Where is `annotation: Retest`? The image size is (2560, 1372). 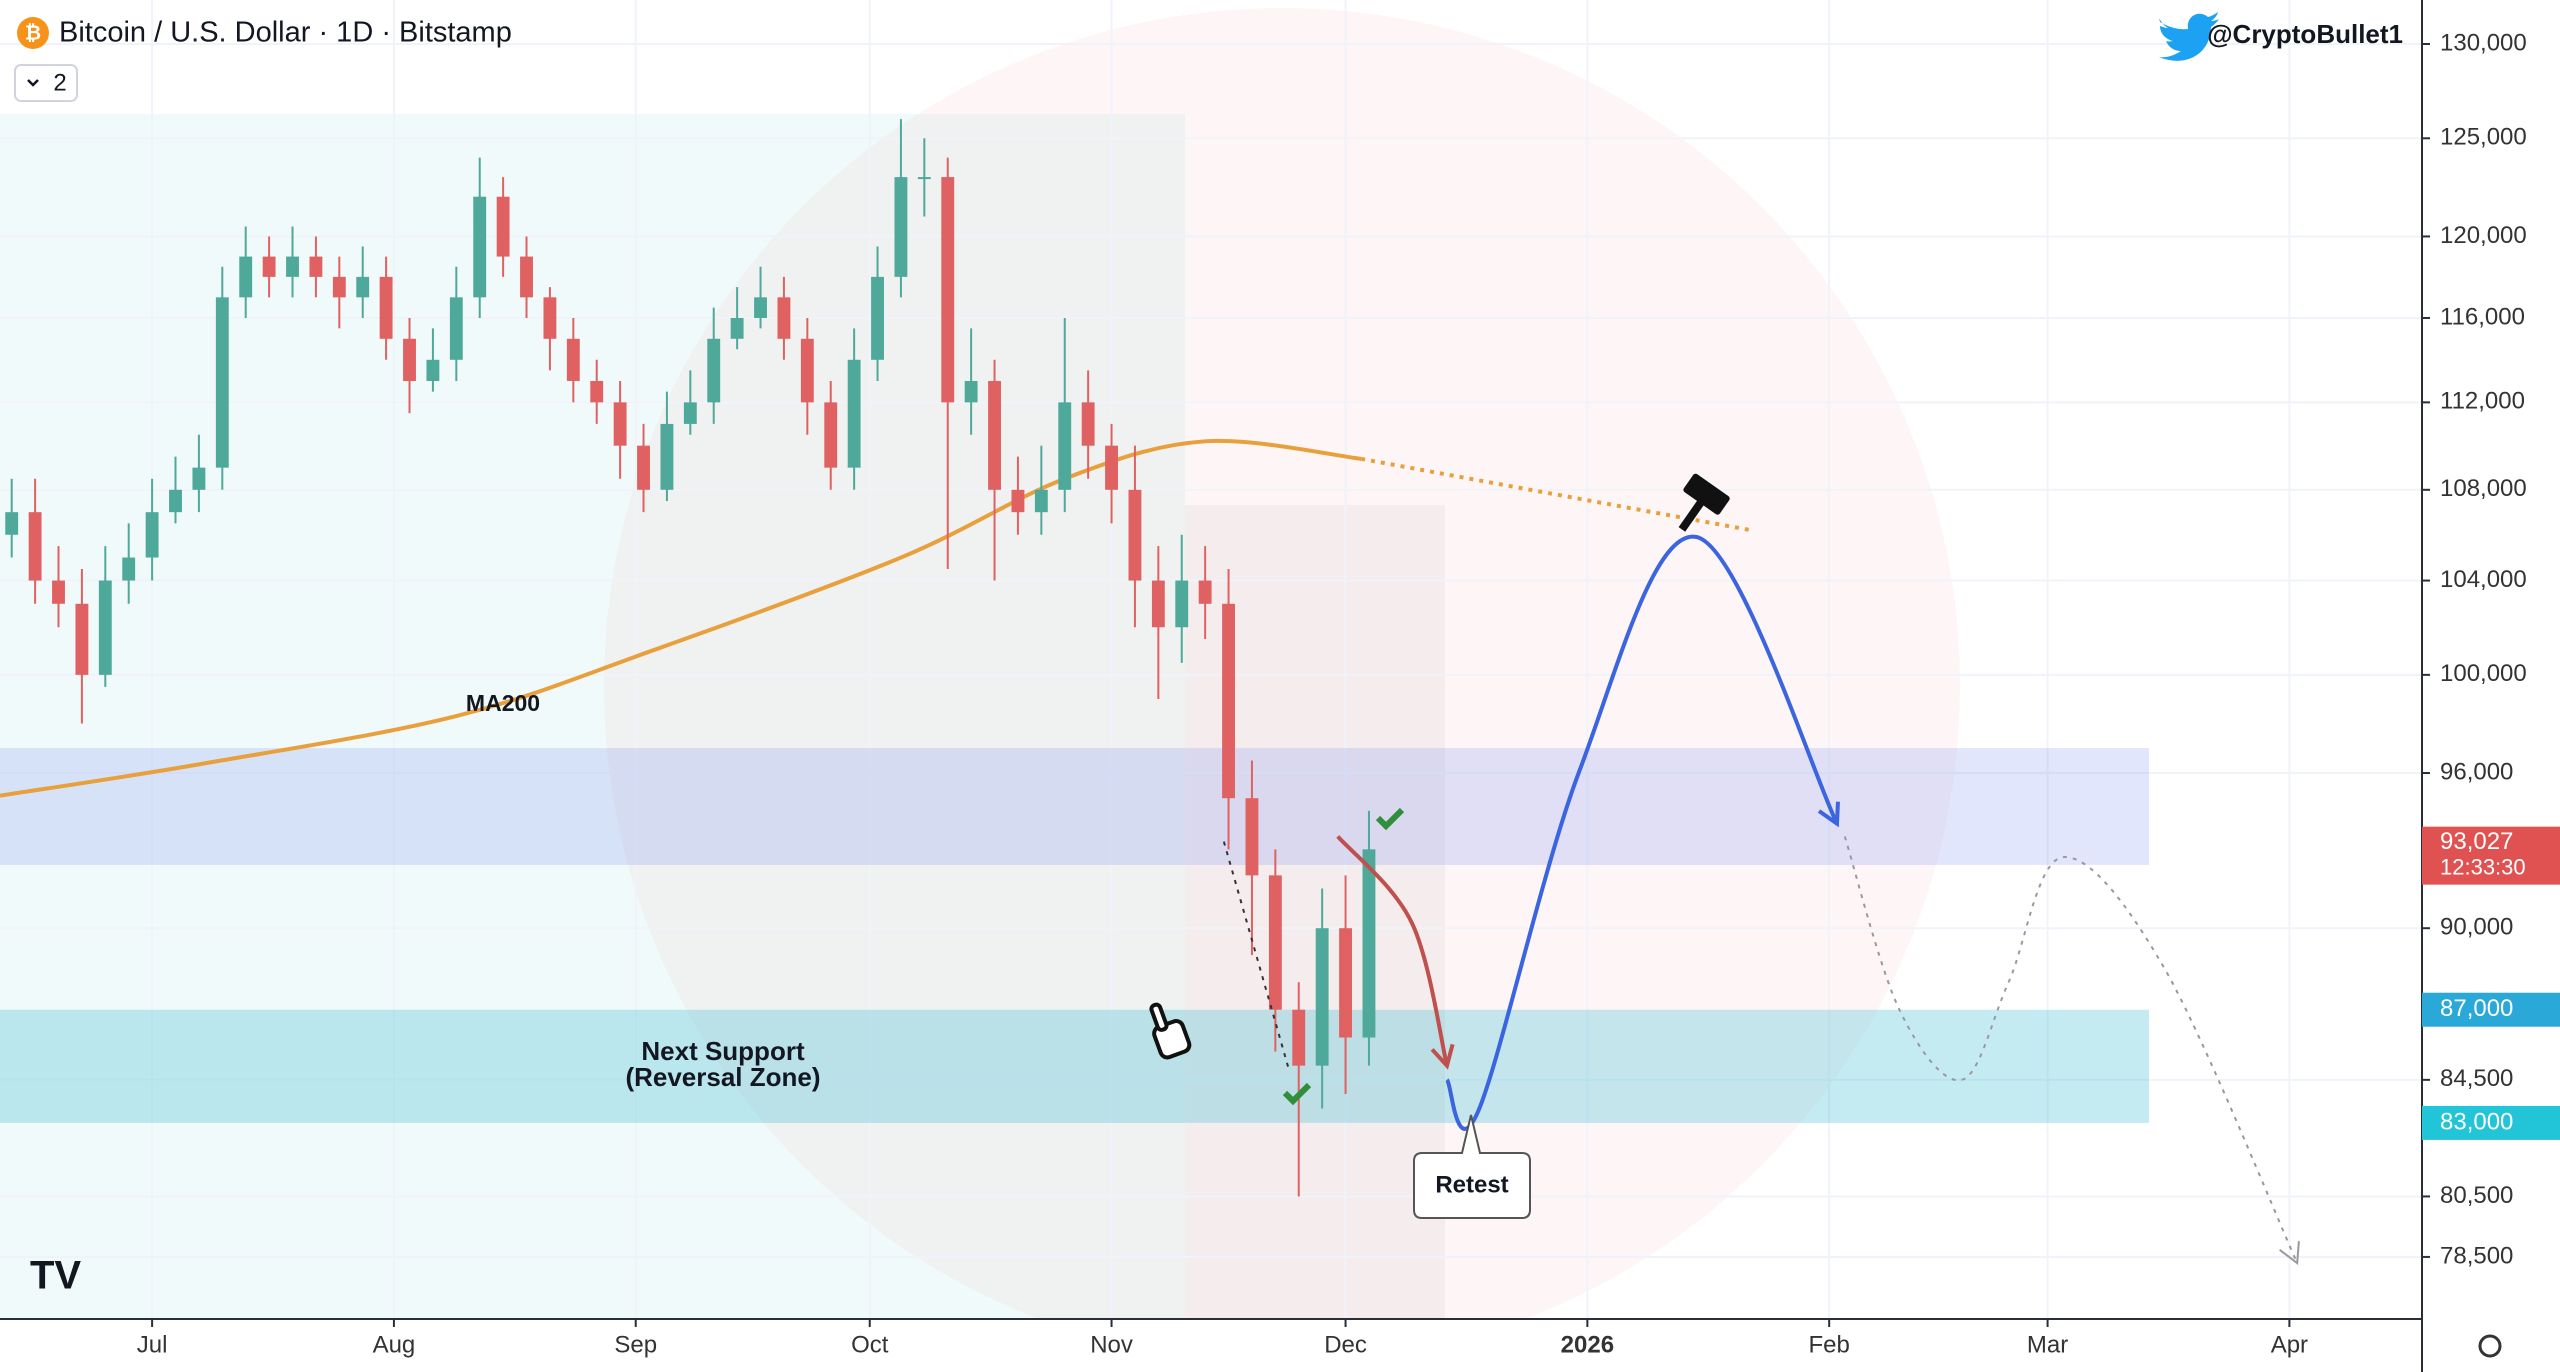
annotation: Retest is located at coordinates (1471, 1184).